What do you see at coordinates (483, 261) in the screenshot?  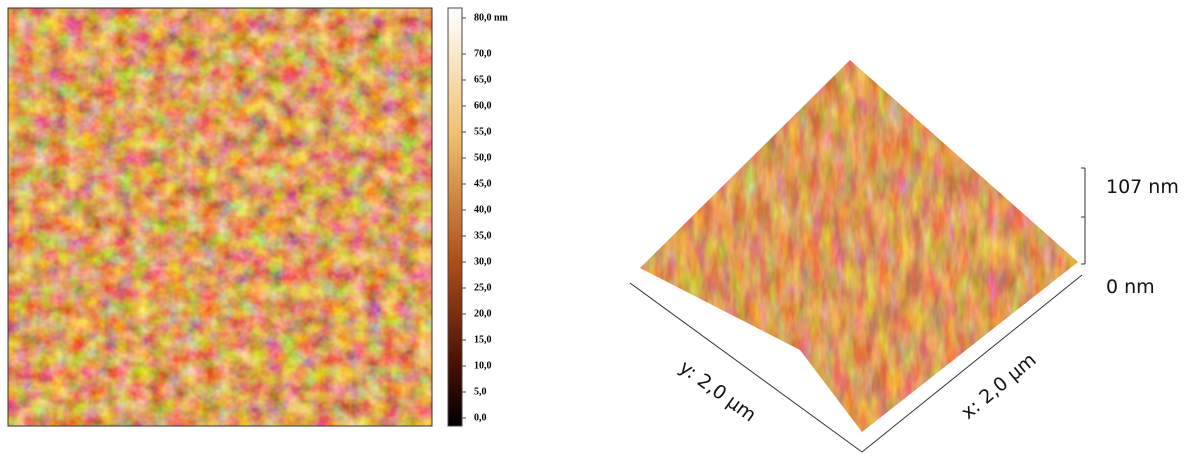 I see `colorbar-label: 30,0` at bounding box center [483, 261].